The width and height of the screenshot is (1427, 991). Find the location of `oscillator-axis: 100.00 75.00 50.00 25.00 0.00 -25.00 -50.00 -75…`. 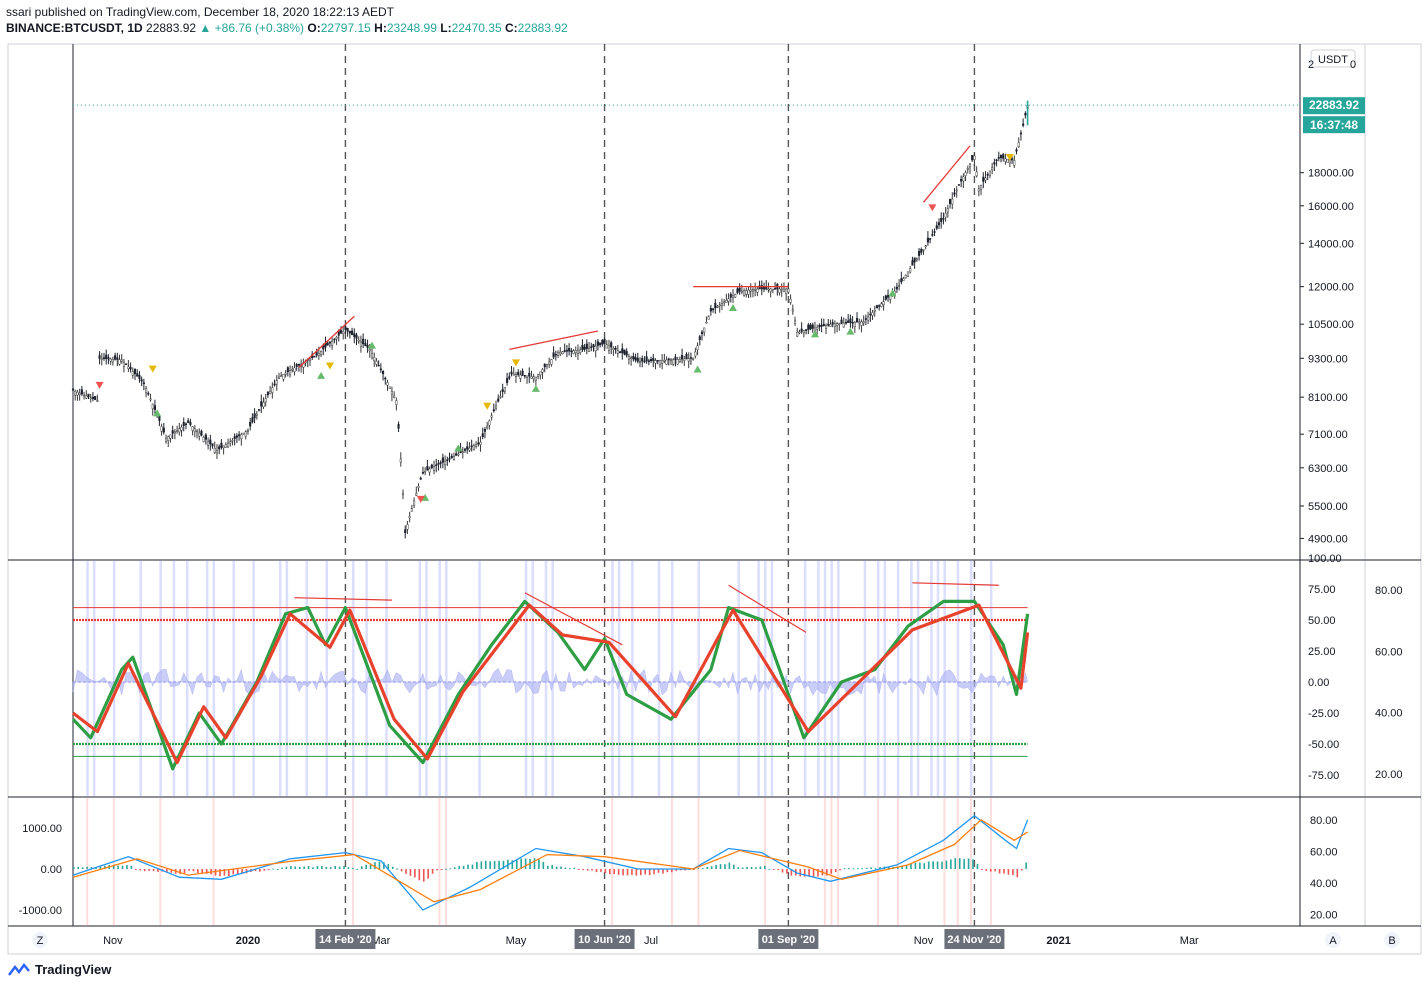

oscillator-axis: 100.00 75.00 50.00 25.00 0.00 -25.00 -50.00 -75… is located at coordinates (1355, 667).